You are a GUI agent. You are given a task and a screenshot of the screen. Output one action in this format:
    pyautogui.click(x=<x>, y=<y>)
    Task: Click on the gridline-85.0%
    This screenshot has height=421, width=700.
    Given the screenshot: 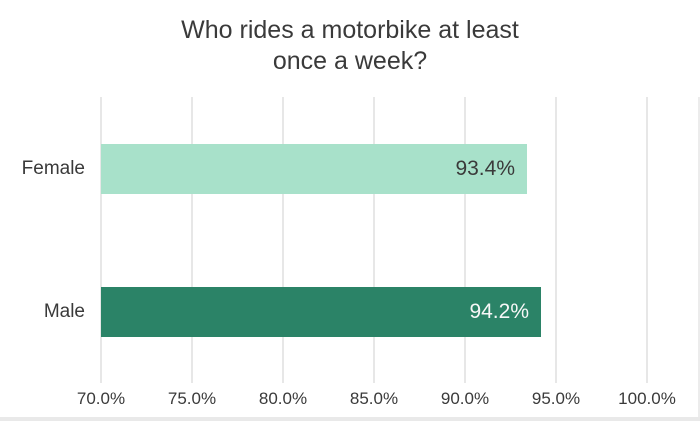 What is the action you would take?
    pyautogui.click(x=374, y=240)
    